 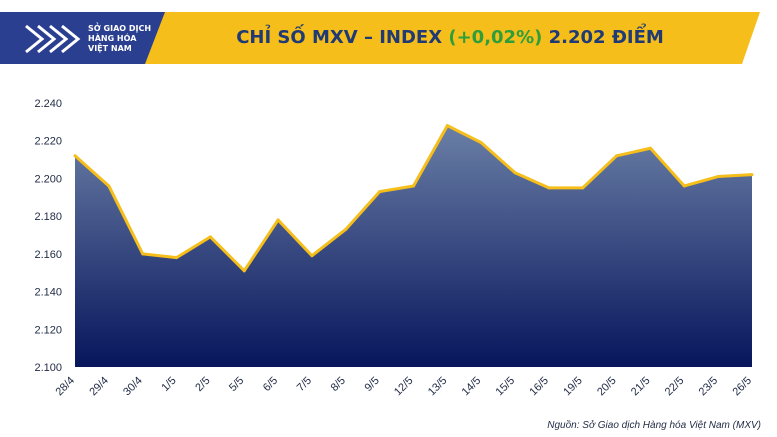 What do you see at coordinates (48, 255) in the screenshot?
I see `y-tick-label: 2.160` at bounding box center [48, 255].